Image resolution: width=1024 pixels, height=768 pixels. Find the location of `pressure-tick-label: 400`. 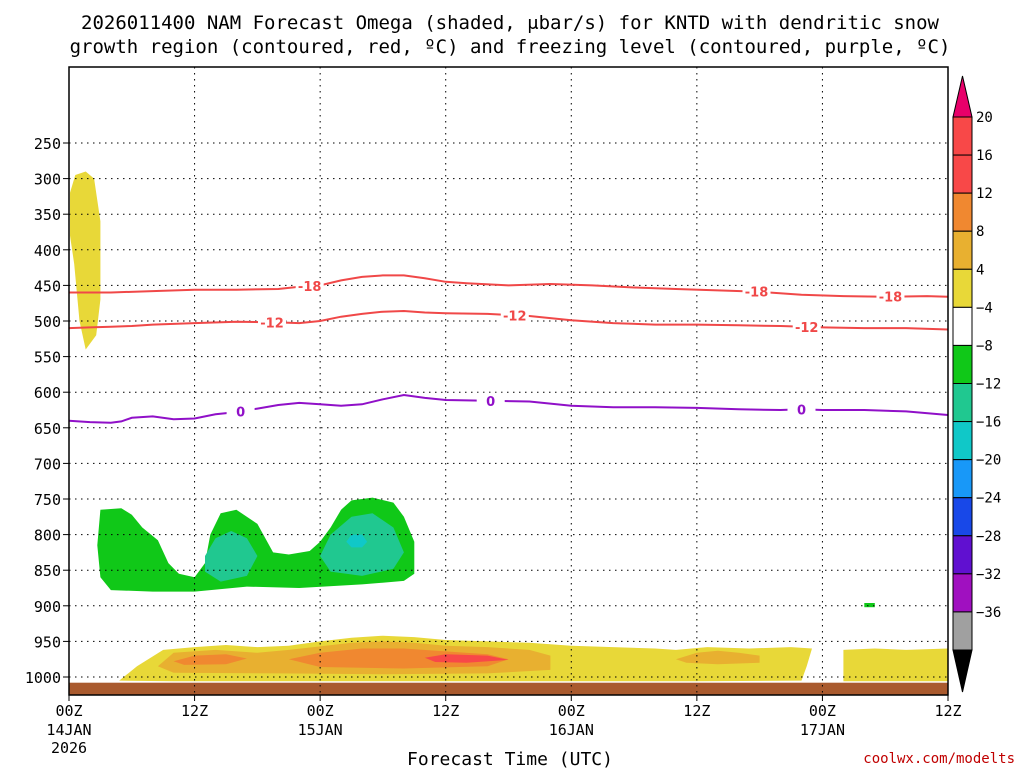

pressure-tick-label: 400 is located at coordinates (47, 251).